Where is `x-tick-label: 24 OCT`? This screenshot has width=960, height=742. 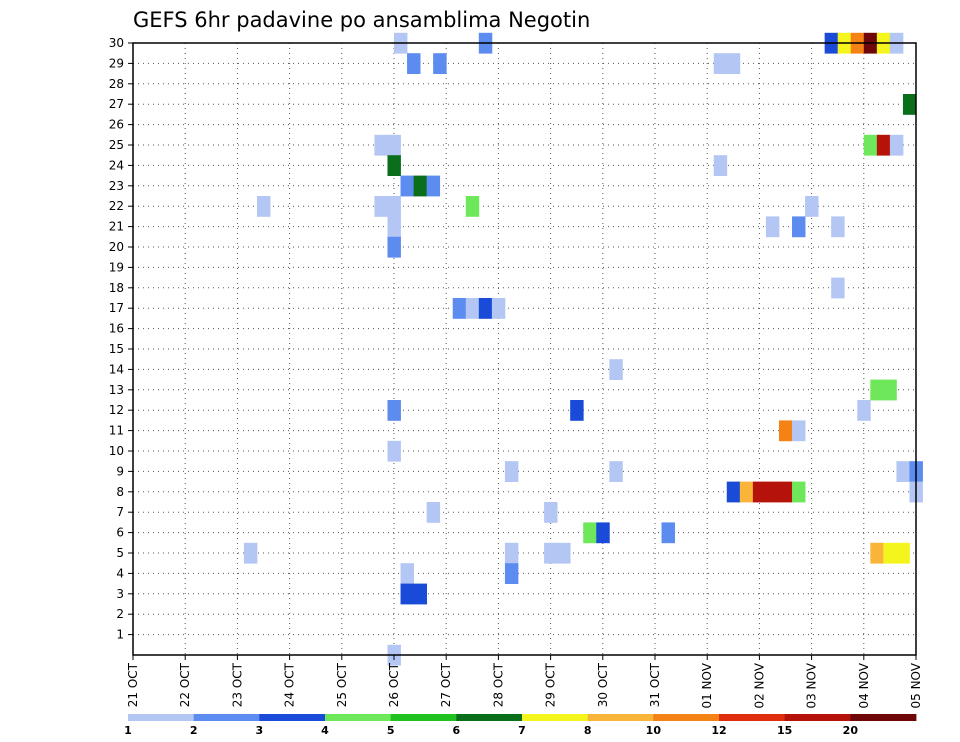
x-tick-label: 24 OCT is located at coordinates (290, 684).